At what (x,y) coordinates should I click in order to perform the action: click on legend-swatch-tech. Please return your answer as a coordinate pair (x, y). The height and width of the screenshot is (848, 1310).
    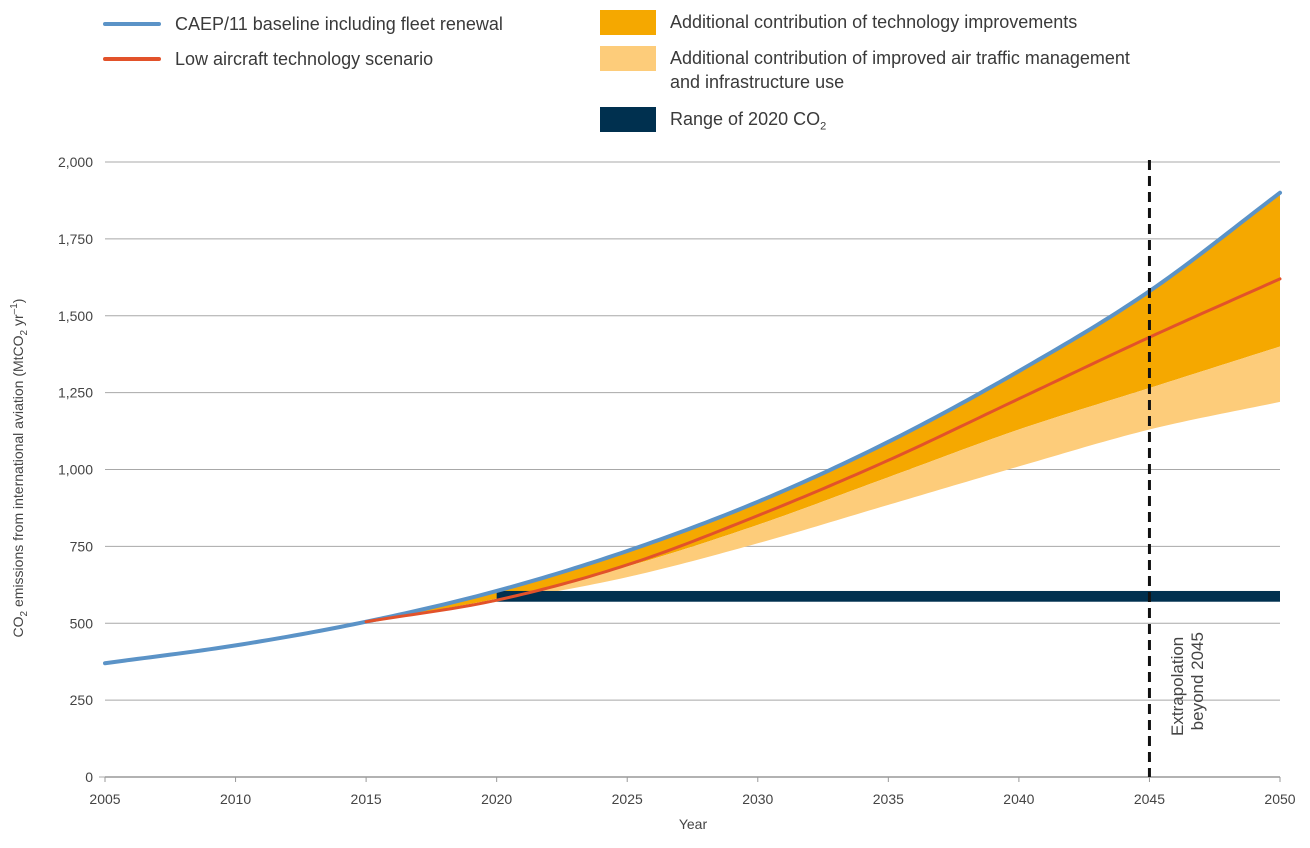
    Looking at the image, I should click on (628, 22).